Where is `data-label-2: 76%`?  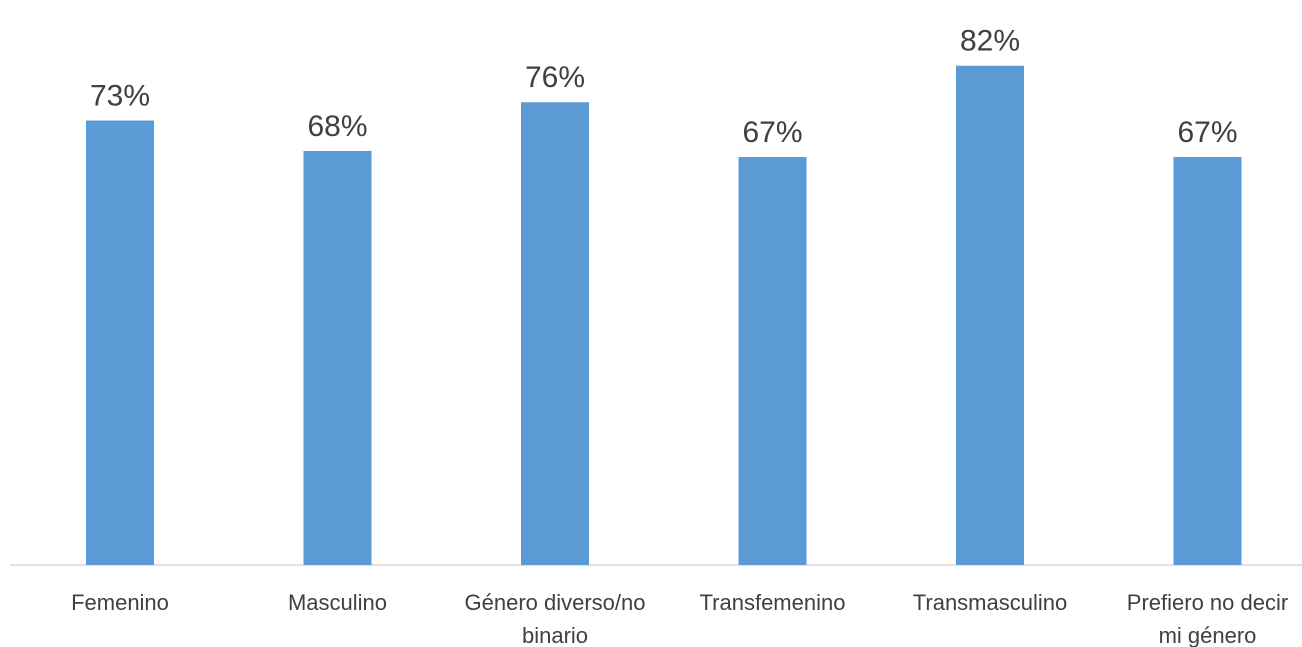
data-label-2: 76% is located at coordinates (555, 77).